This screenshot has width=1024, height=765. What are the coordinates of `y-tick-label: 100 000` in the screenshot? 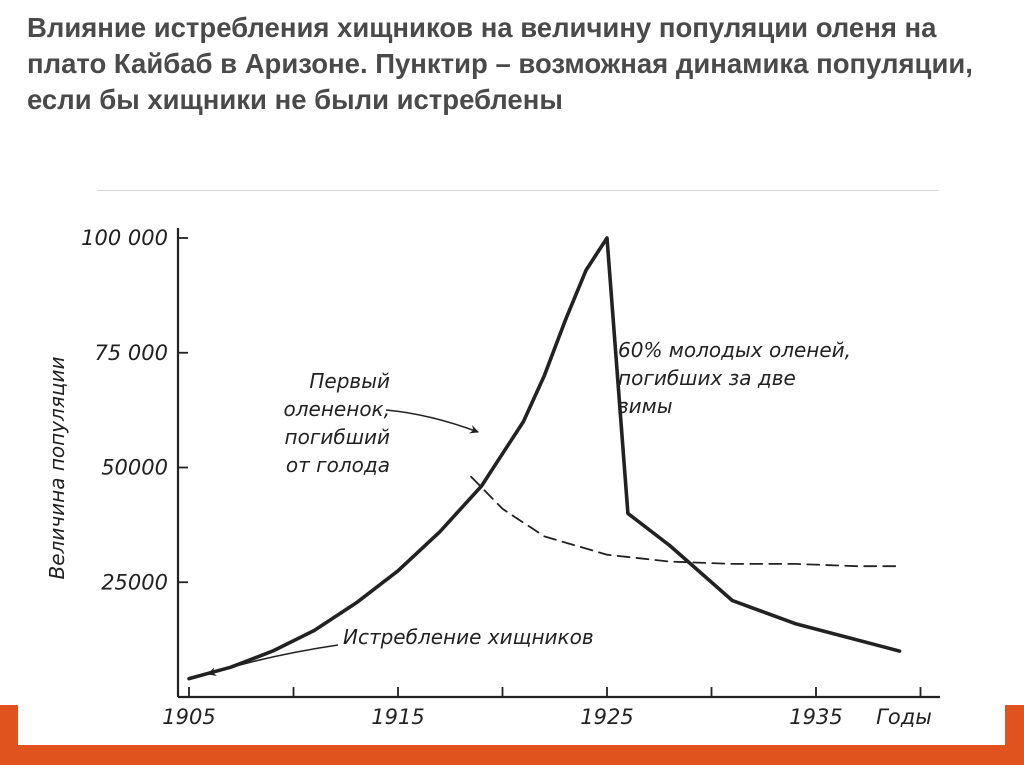 It's located at (124, 238).